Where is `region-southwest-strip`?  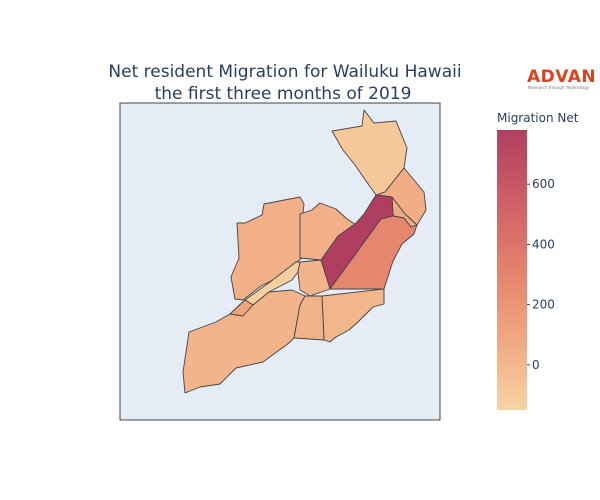 region-southwest-strip is located at coordinates (241, 308).